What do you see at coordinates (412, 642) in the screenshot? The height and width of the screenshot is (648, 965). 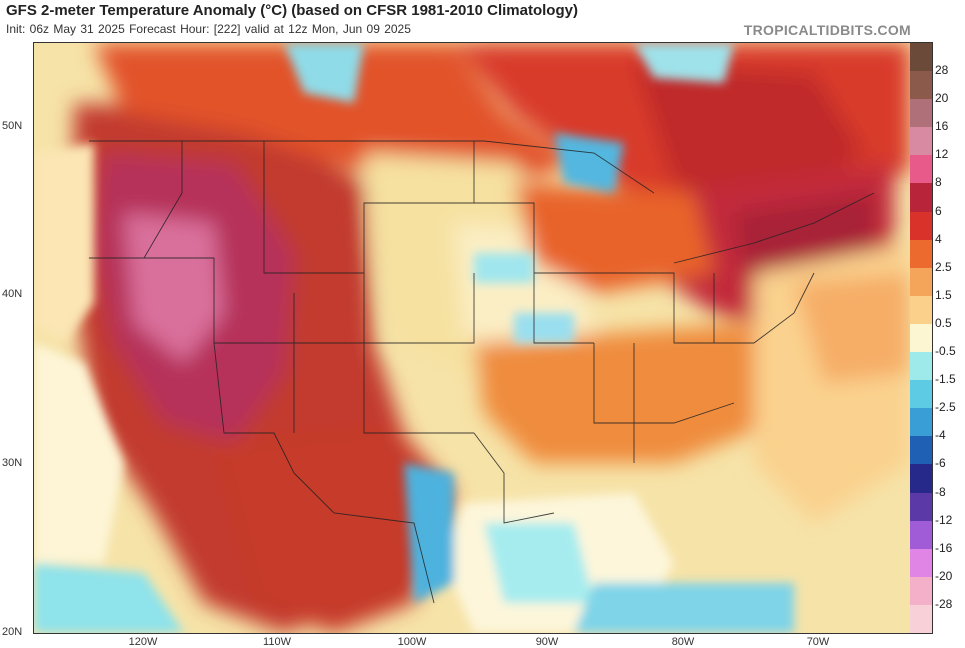 I see `lon-label-100w: 100W` at bounding box center [412, 642].